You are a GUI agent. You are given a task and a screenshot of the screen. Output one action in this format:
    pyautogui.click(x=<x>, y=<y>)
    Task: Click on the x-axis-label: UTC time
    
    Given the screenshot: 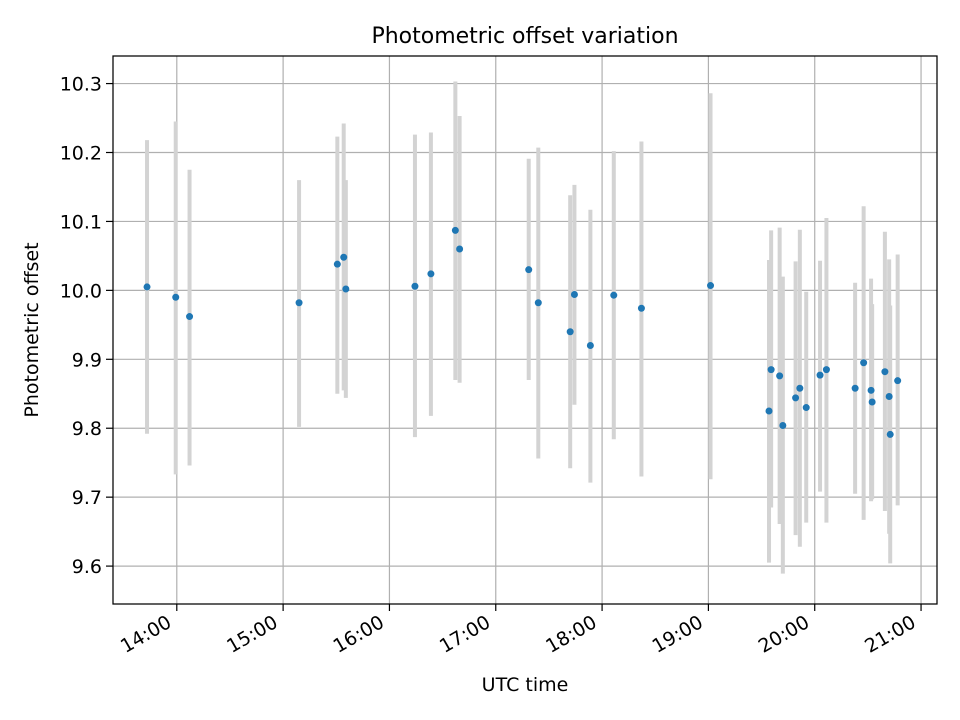 What is the action you would take?
    pyautogui.click(x=525, y=685)
    